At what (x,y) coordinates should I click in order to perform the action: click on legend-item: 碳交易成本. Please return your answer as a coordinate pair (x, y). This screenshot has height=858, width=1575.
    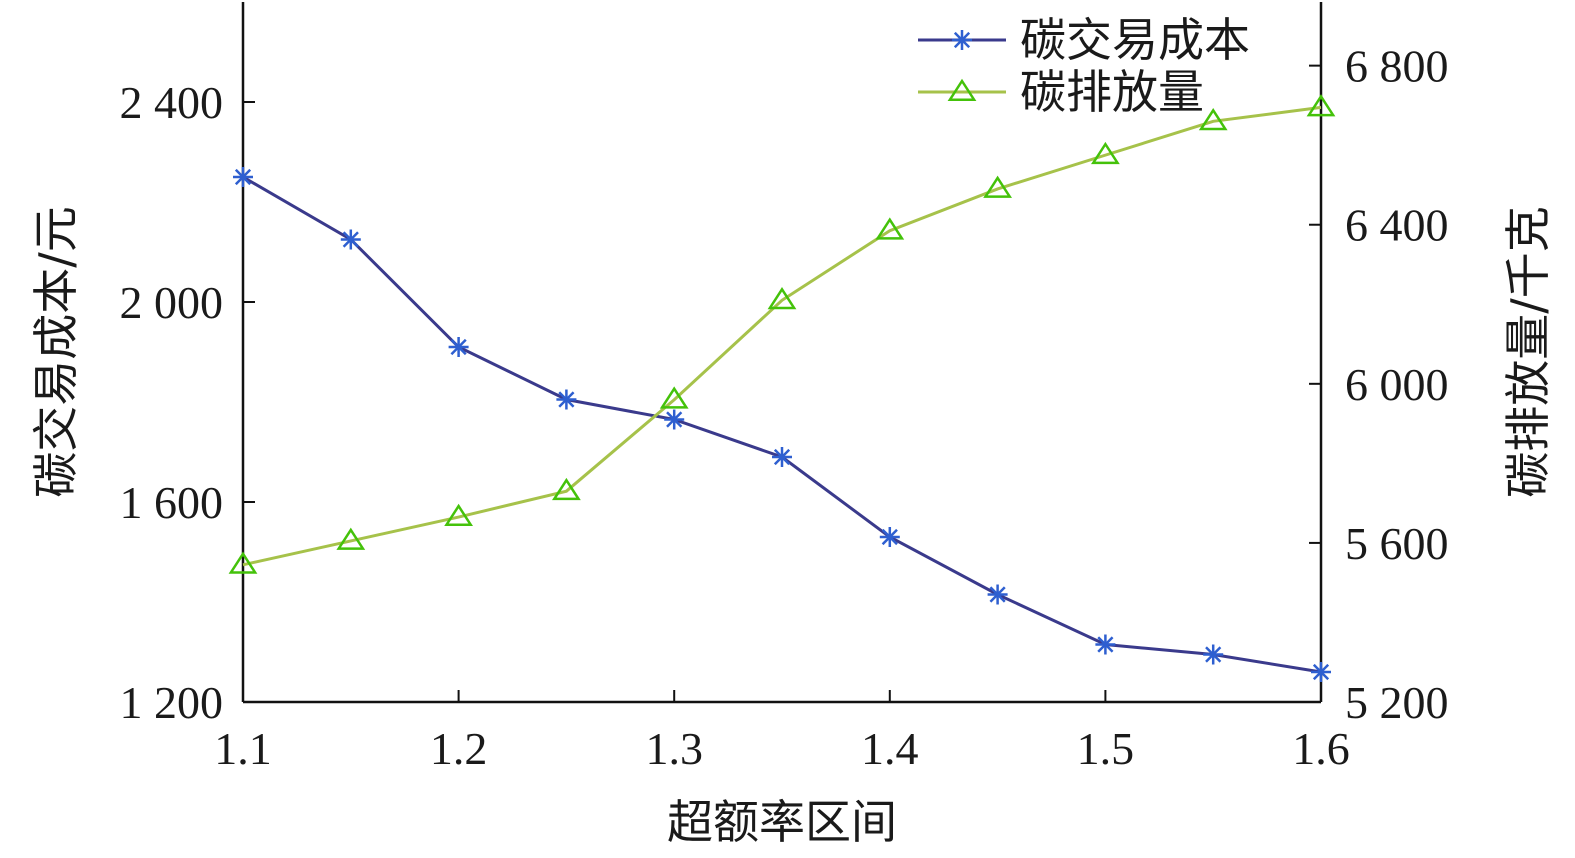
    Looking at the image, I should click on (1084, 40).